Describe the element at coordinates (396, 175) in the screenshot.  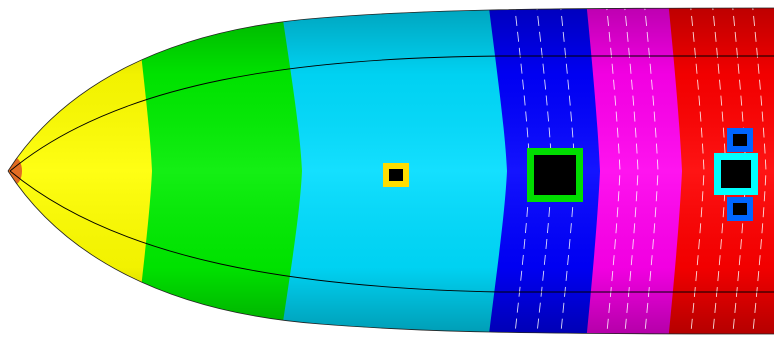
I see `marker-small-square` at that location.